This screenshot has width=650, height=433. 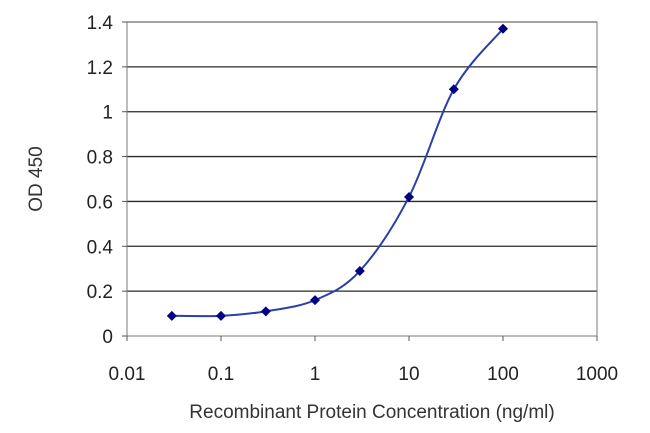 I want to click on x-tick-label: 10, so click(x=408, y=374).